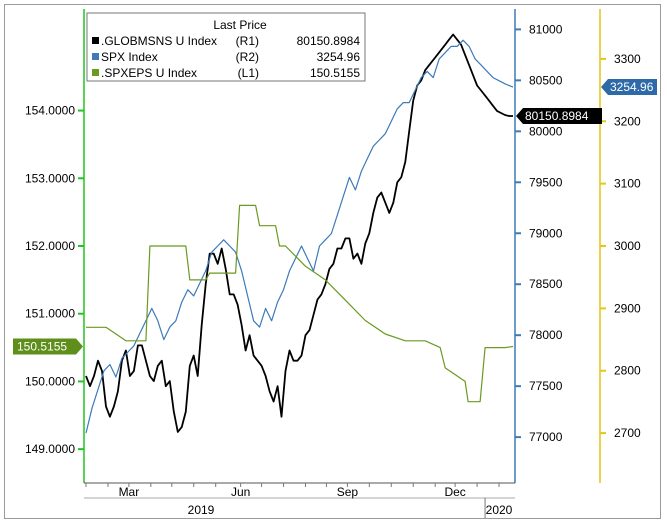 The width and height of the screenshot is (667, 525). Describe the element at coordinates (339, 57) in the screenshot. I see `legend-entry-value: 3254.96` at that location.